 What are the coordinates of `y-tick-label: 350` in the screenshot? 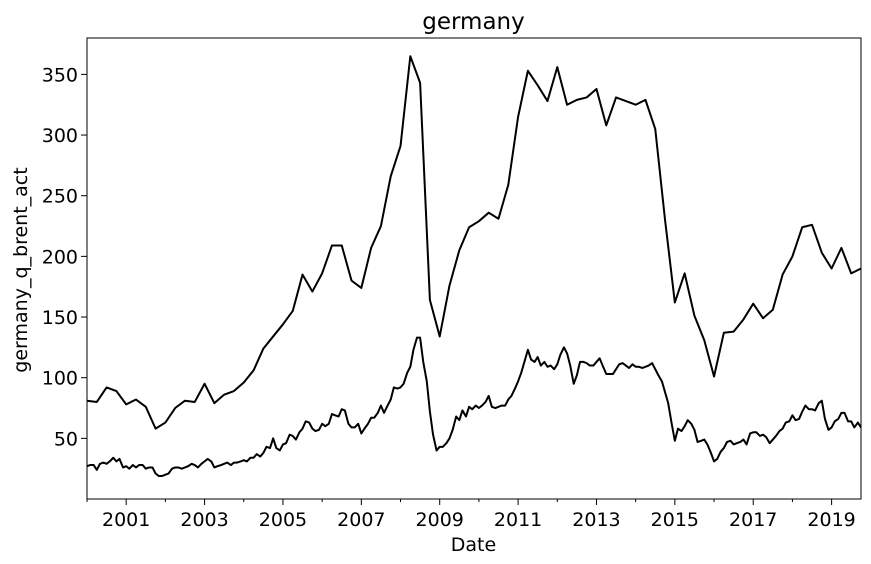 It's located at (60, 75).